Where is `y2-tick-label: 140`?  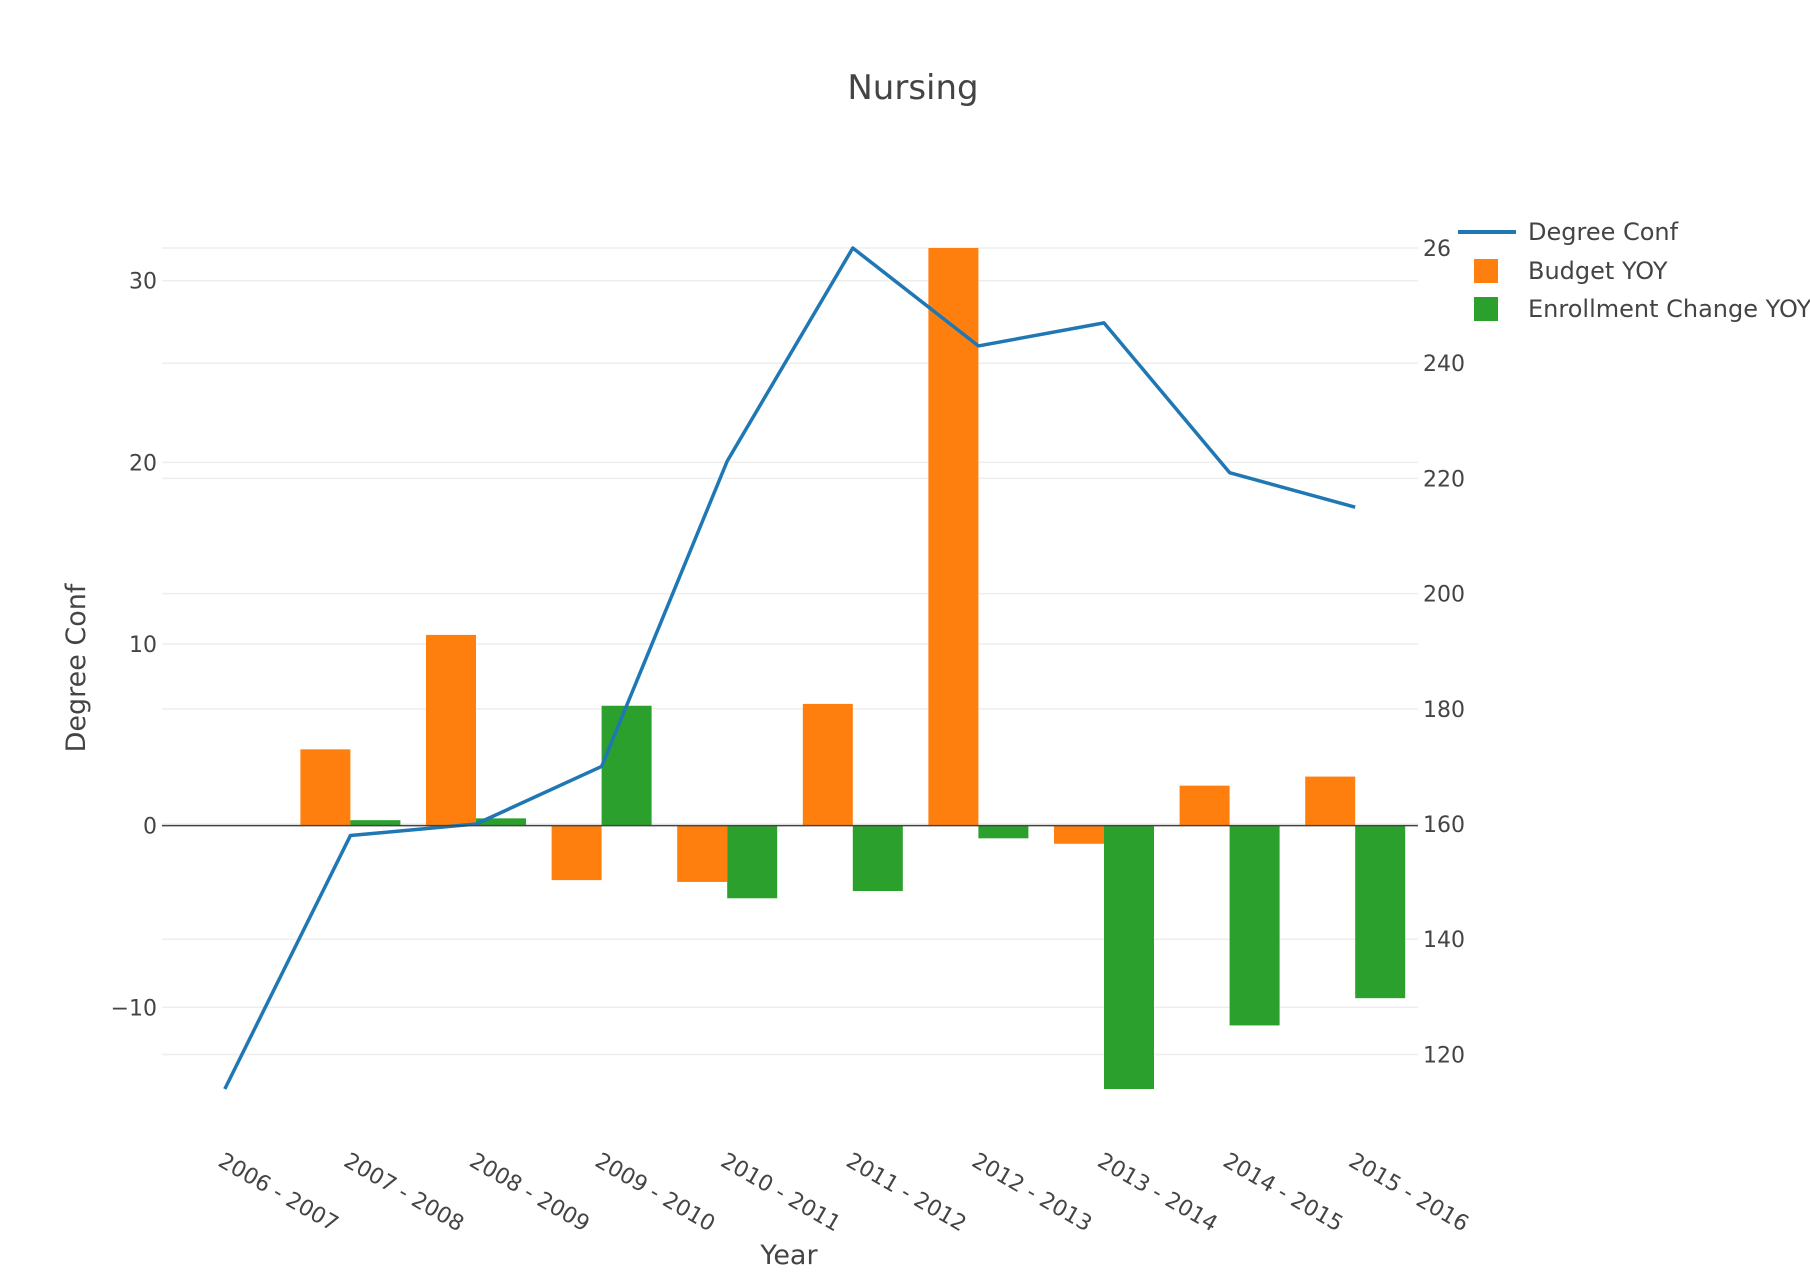
y2-tick-label: 140 is located at coordinates (1444, 940).